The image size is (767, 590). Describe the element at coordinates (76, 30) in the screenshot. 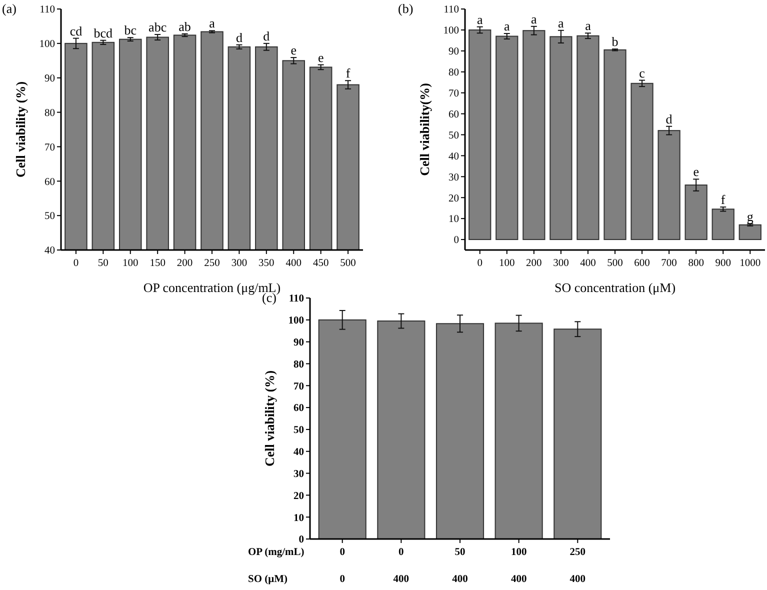

I see `annotation: cd` at that location.